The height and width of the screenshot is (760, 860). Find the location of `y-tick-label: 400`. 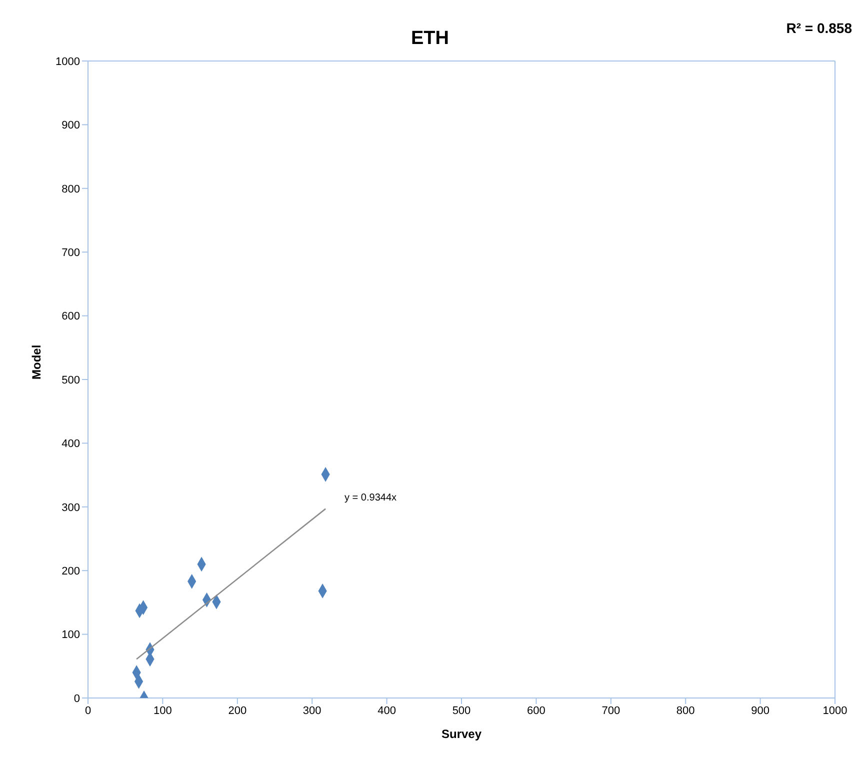

y-tick-label: 400 is located at coordinates (71, 444).